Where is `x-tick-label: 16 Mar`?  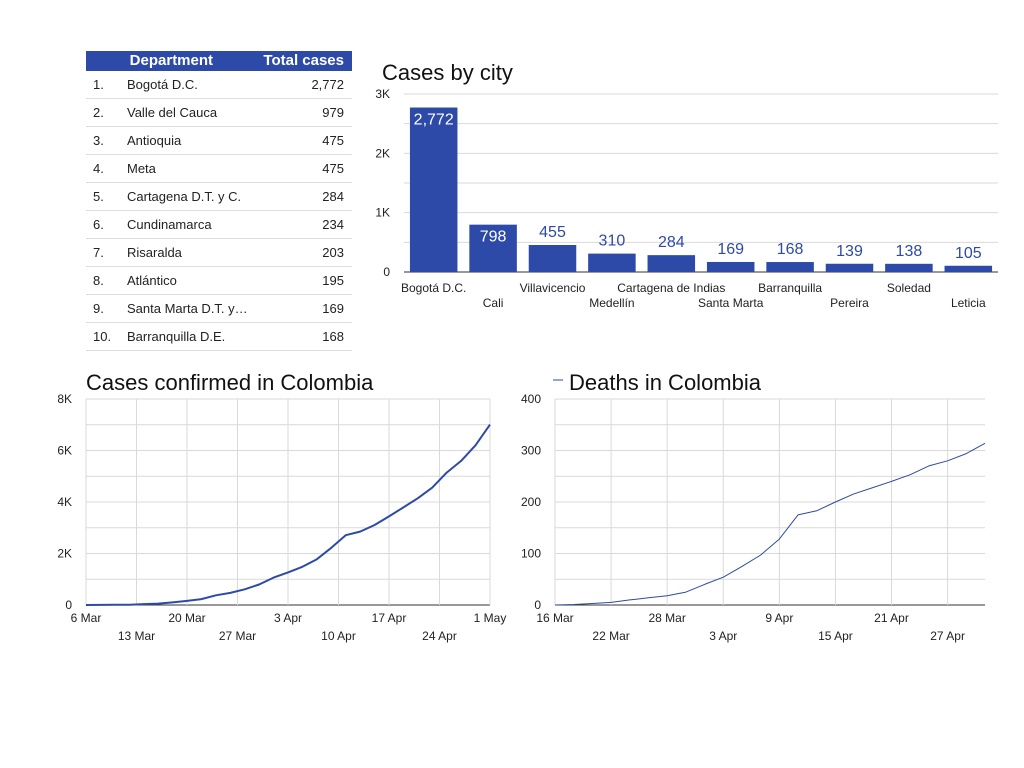
x-tick-label: 16 Mar is located at coordinates (554, 618).